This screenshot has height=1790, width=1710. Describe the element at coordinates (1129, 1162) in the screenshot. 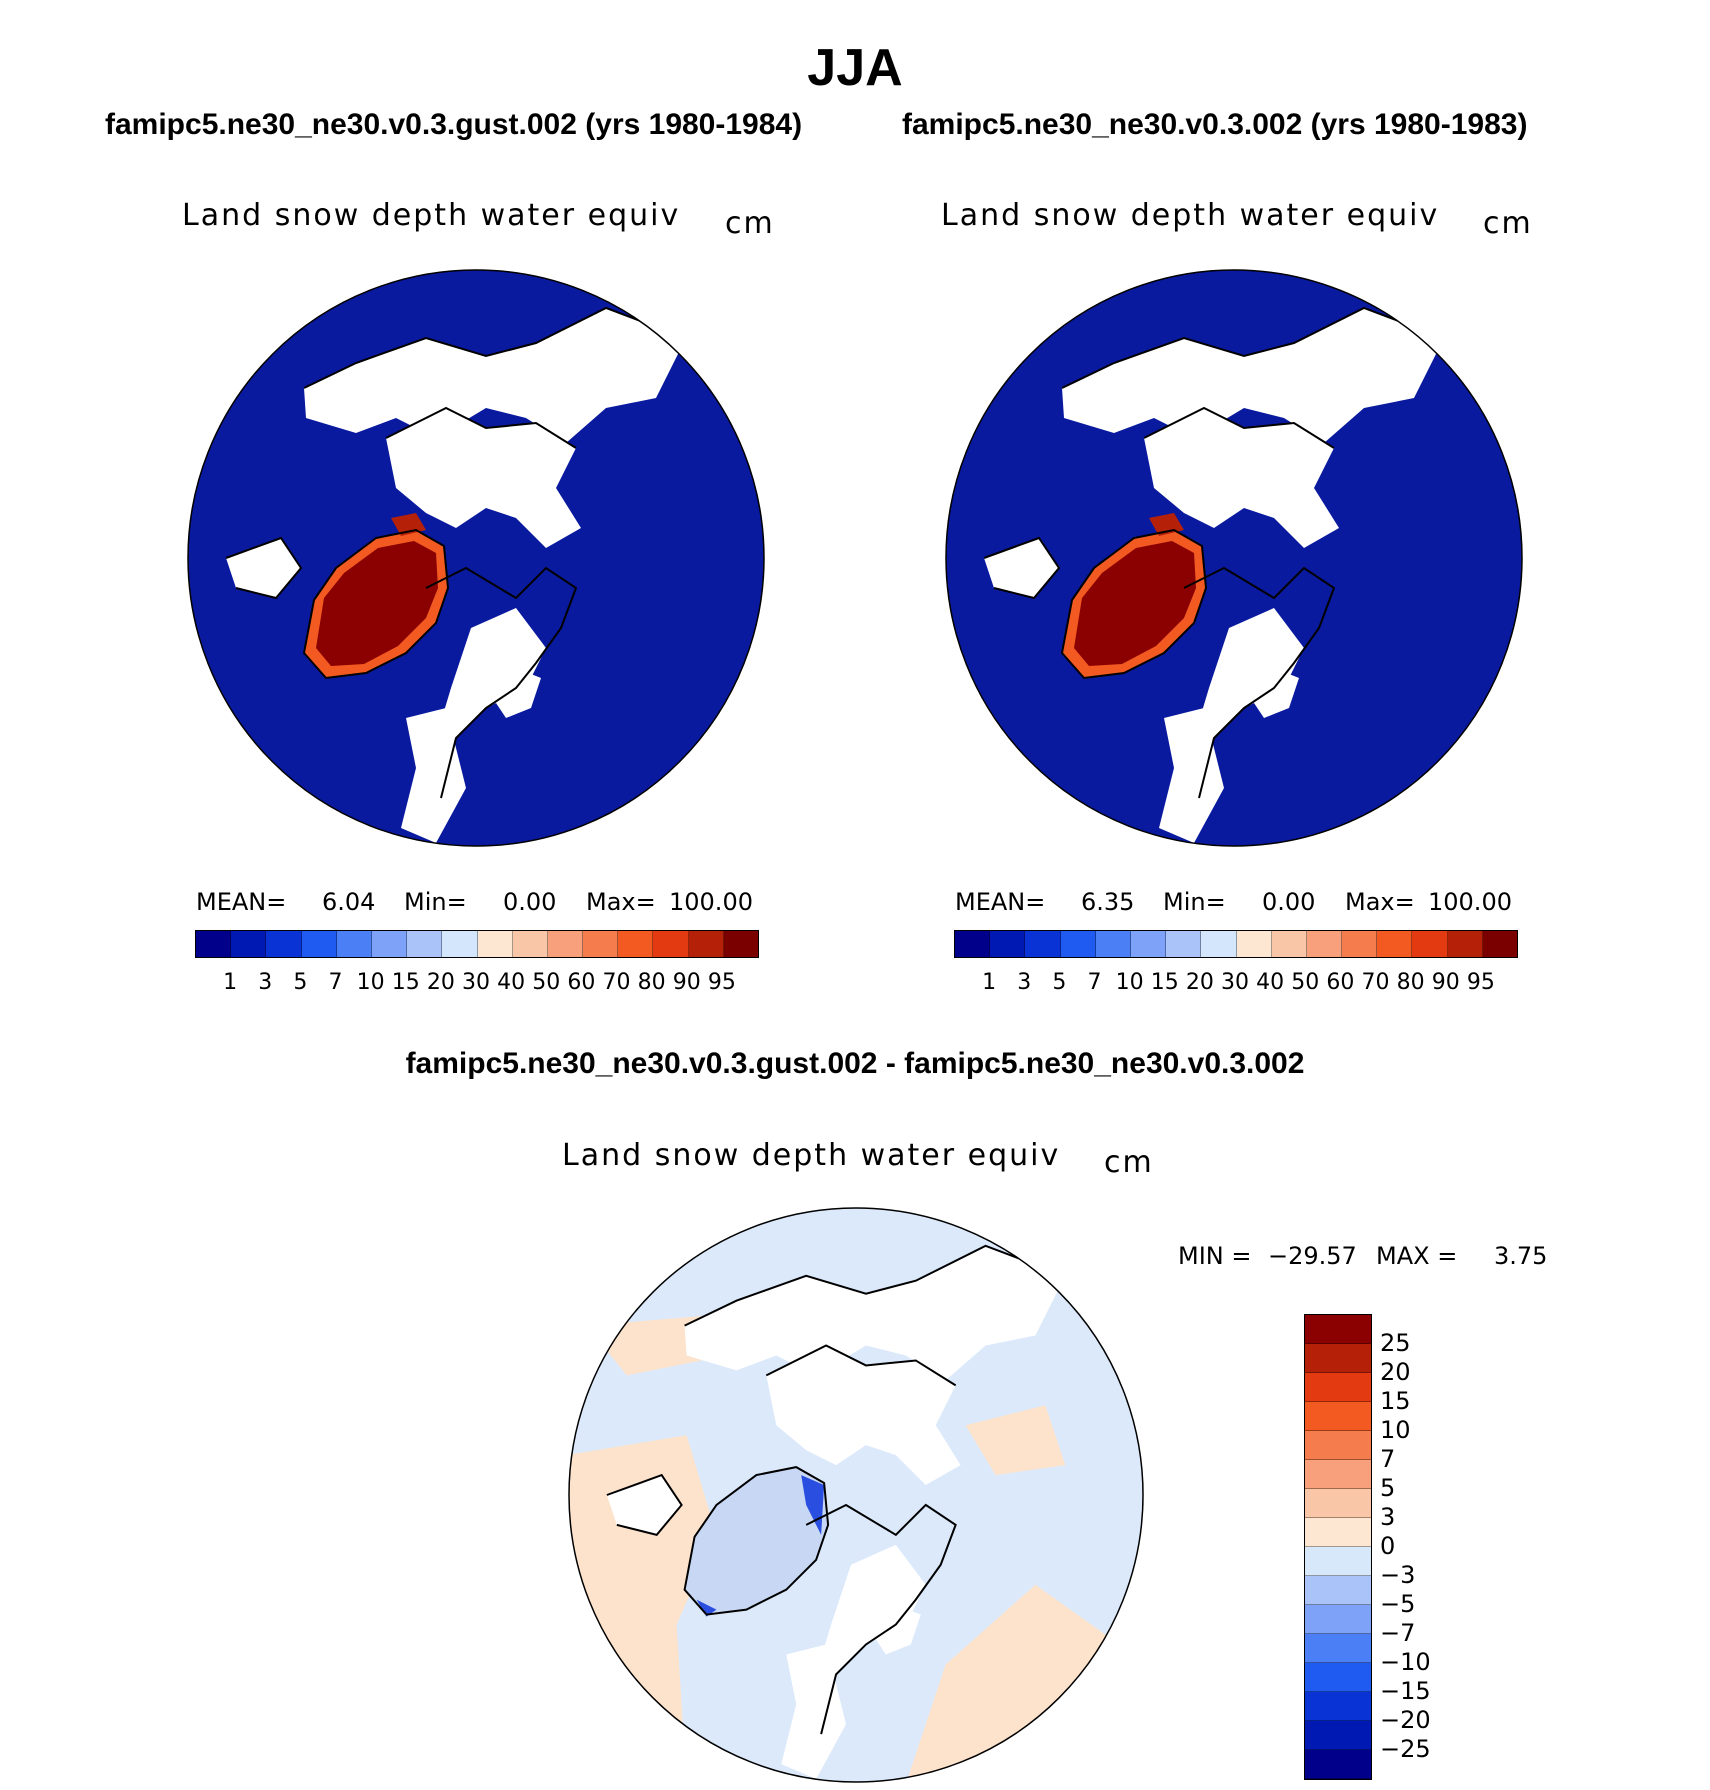

I see `diff-units: cm` at that location.